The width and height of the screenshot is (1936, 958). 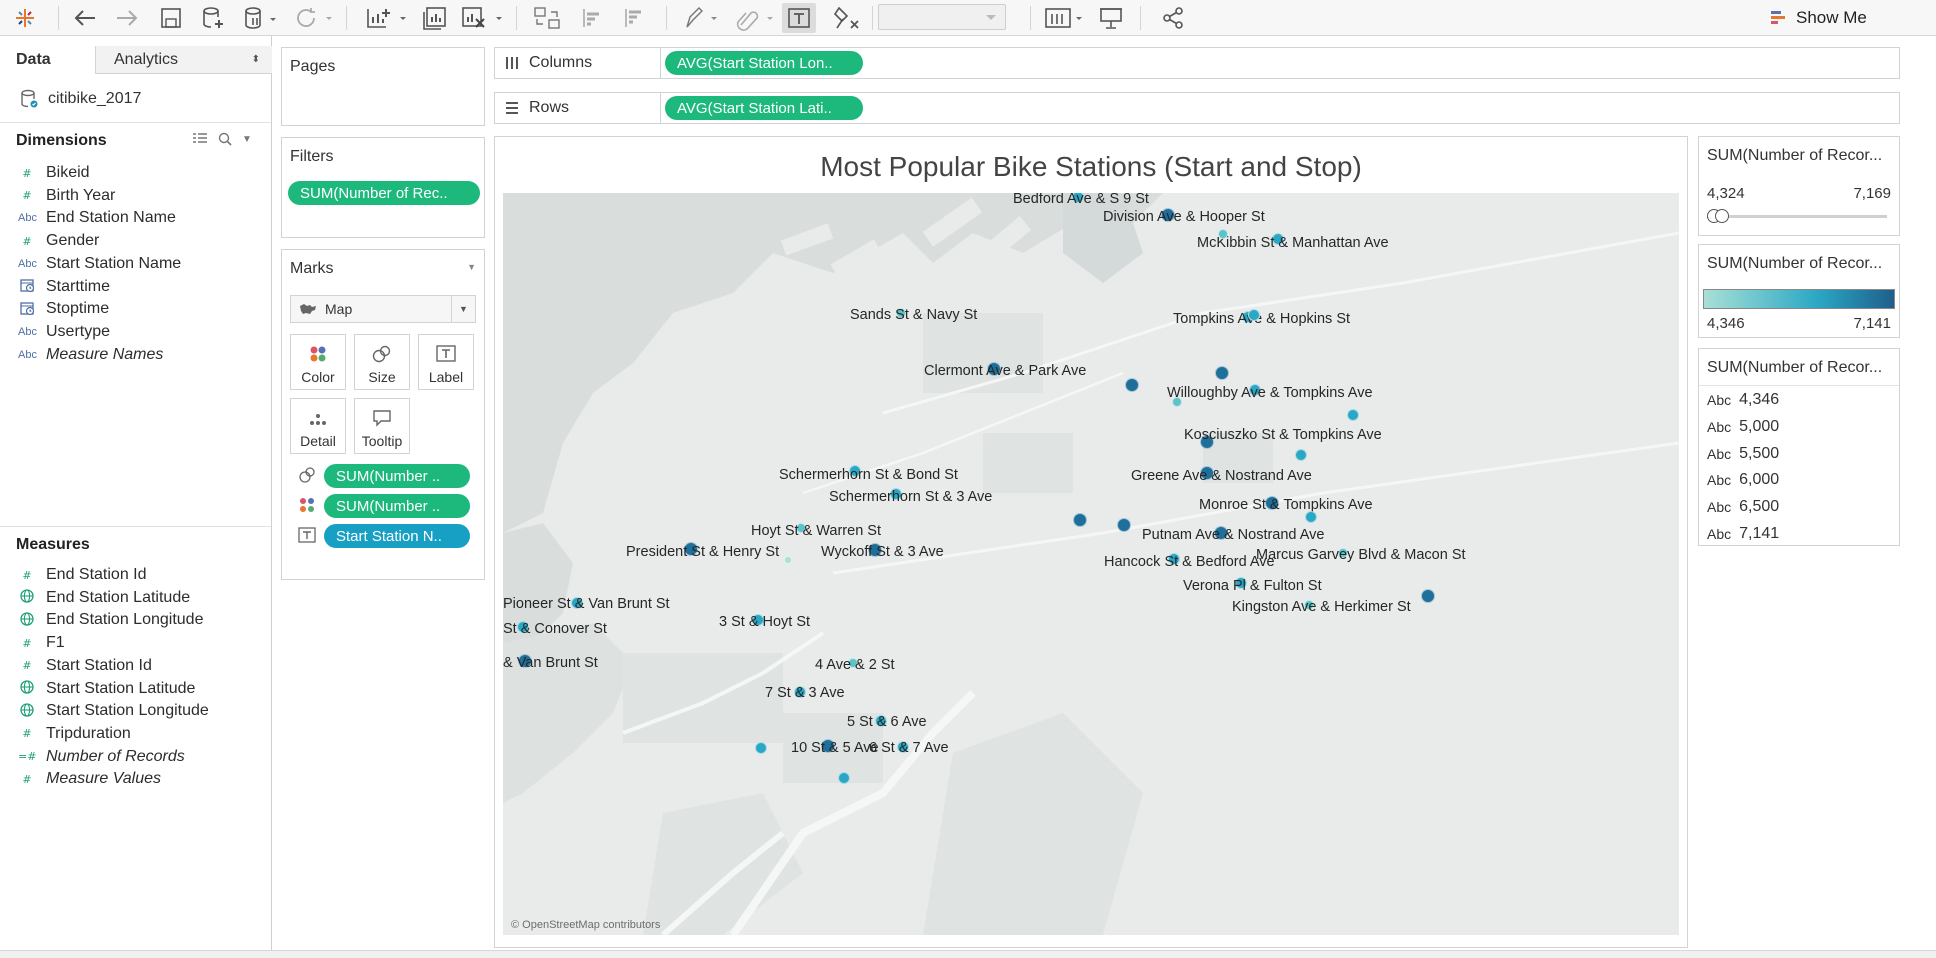 What do you see at coordinates (113, 711) in the screenshot?
I see `measure-field: Start Station Longitude` at bounding box center [113, 711].